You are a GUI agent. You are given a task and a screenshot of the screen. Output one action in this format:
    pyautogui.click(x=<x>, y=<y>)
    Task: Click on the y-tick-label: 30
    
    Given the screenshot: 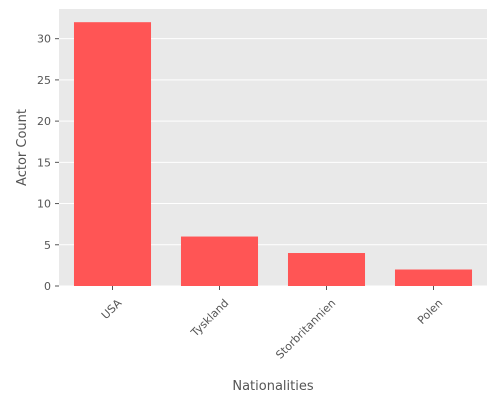 What is the action you would take?
    pyautogui.click(x=44, y=39)
    